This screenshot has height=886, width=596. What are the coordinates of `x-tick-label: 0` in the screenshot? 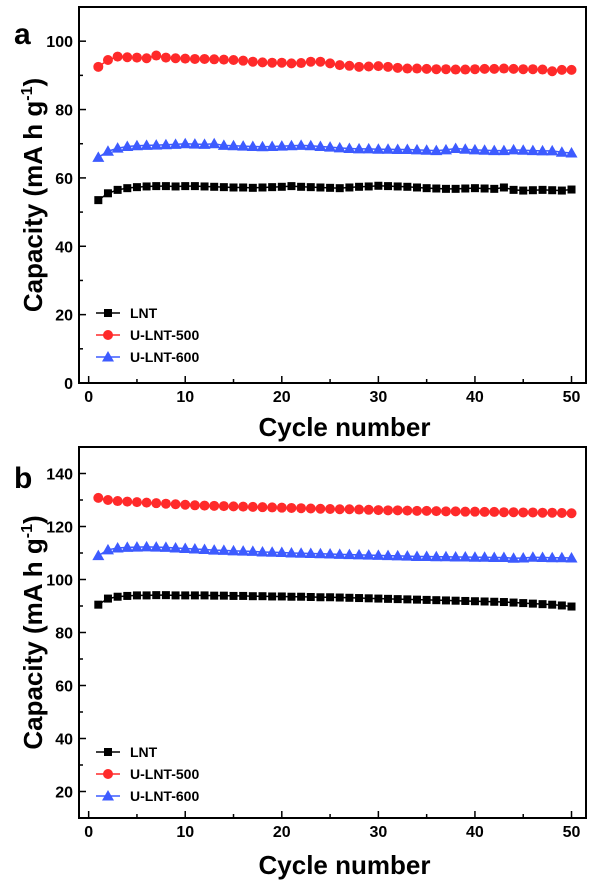 It's located at (88, 832).